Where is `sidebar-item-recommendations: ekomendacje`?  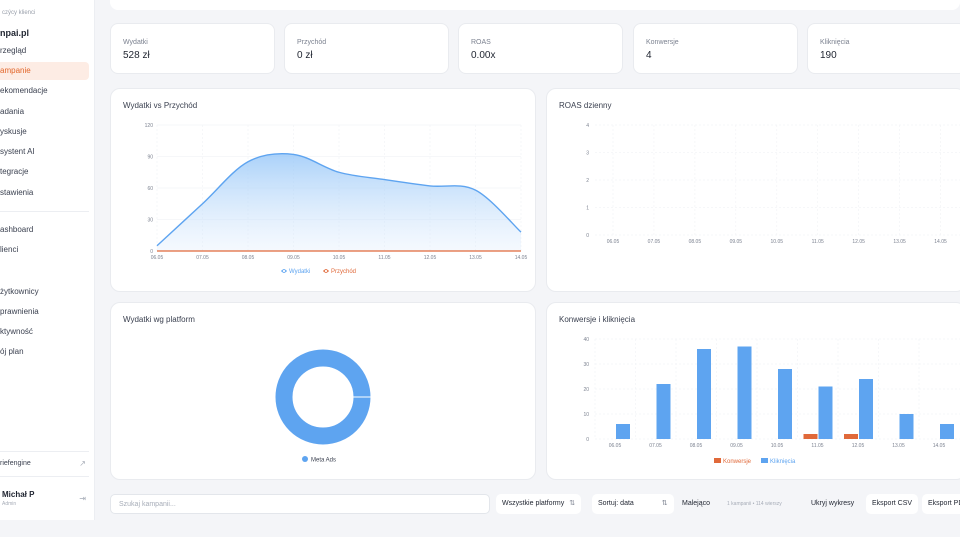
sidebar-item-recommendations: ekomendacje is located at coordinates (24, 90).